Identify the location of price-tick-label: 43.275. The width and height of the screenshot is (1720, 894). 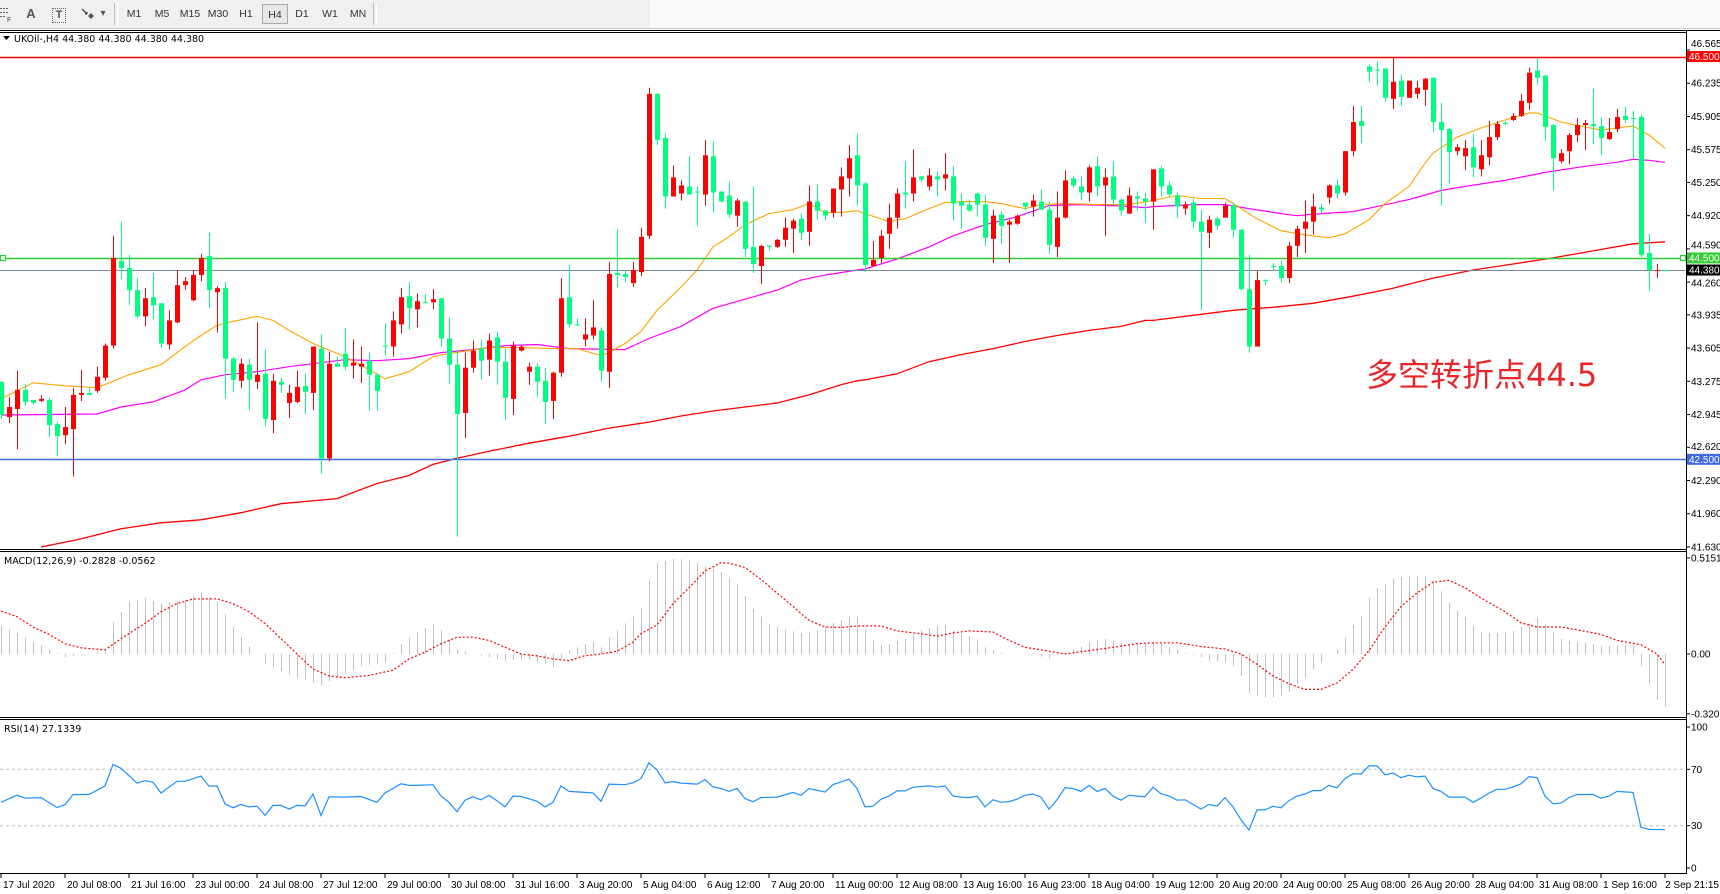
(1705, 382).